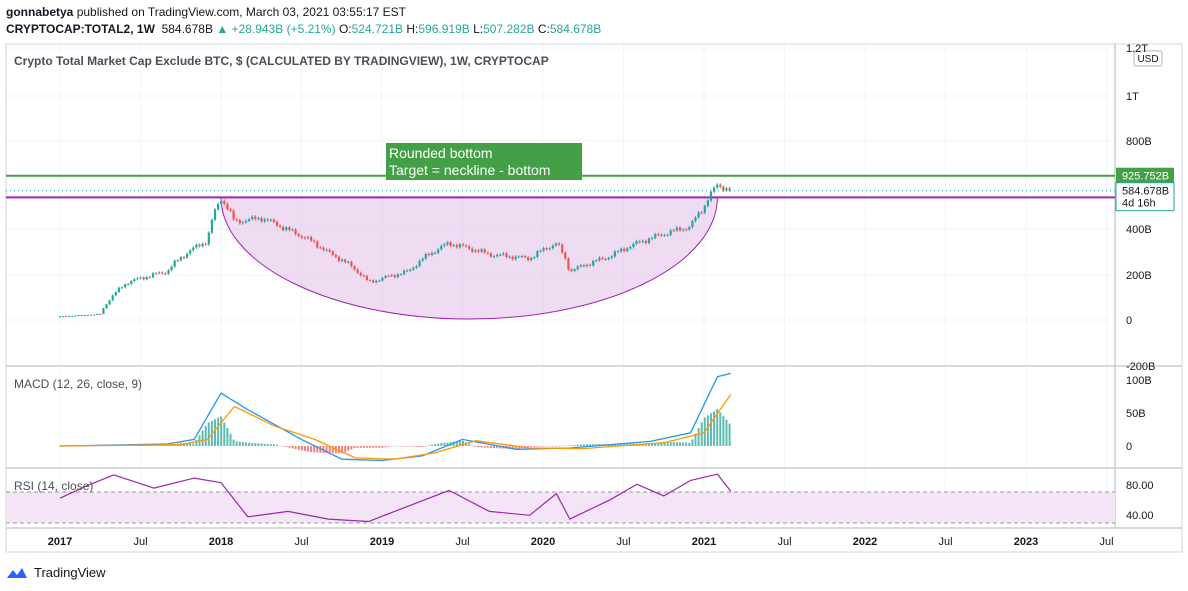 This screenshot has height=591, width=1188. I want to click on price-axis: 1.2T 1T 800B 400B 200B 0 -200B, so click(1140, 208).